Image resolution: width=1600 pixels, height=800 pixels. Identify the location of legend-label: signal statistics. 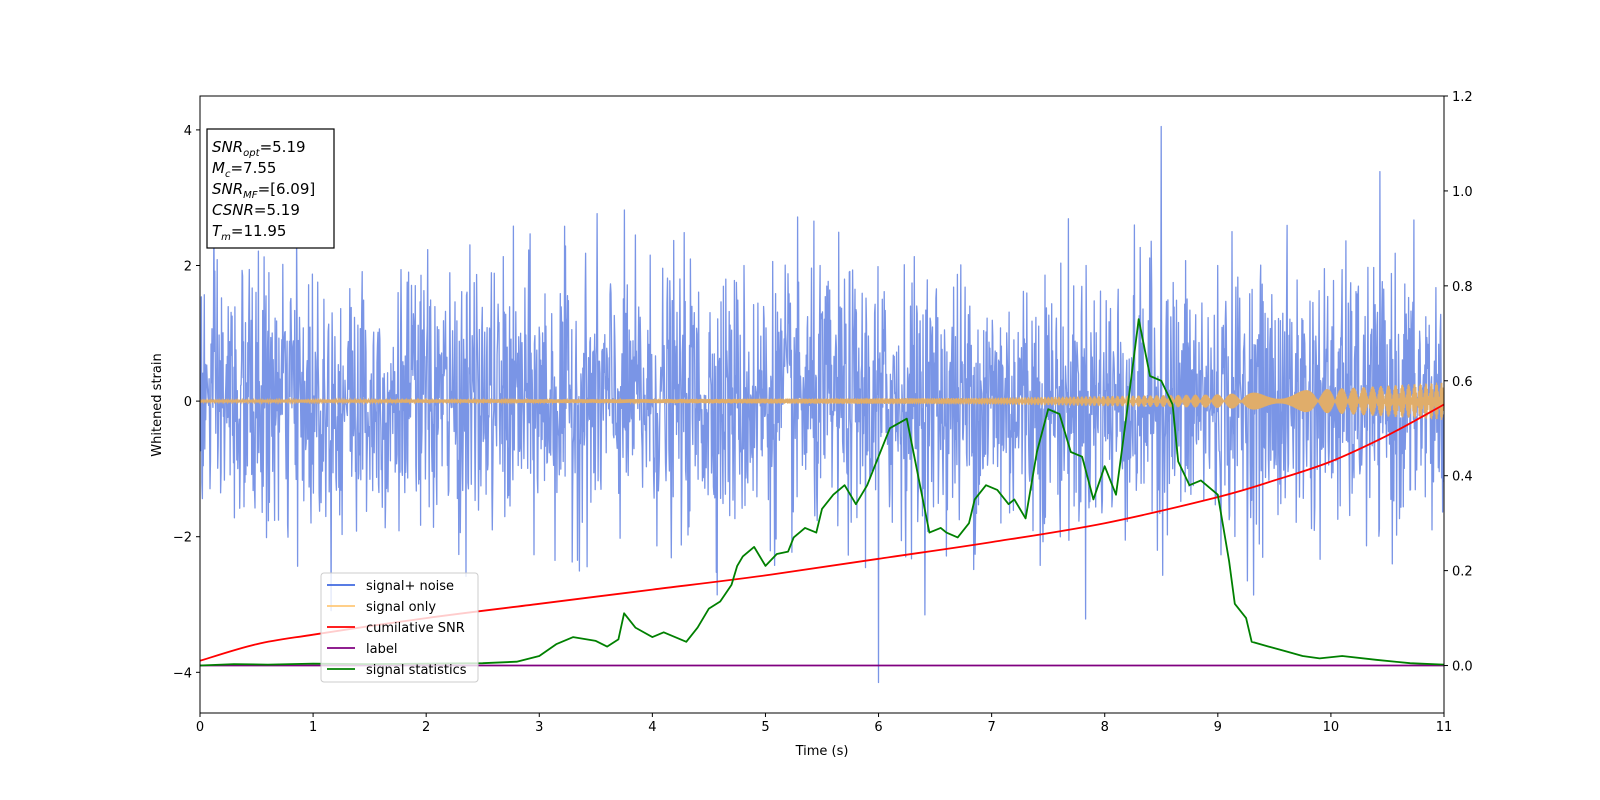
(416, 670).